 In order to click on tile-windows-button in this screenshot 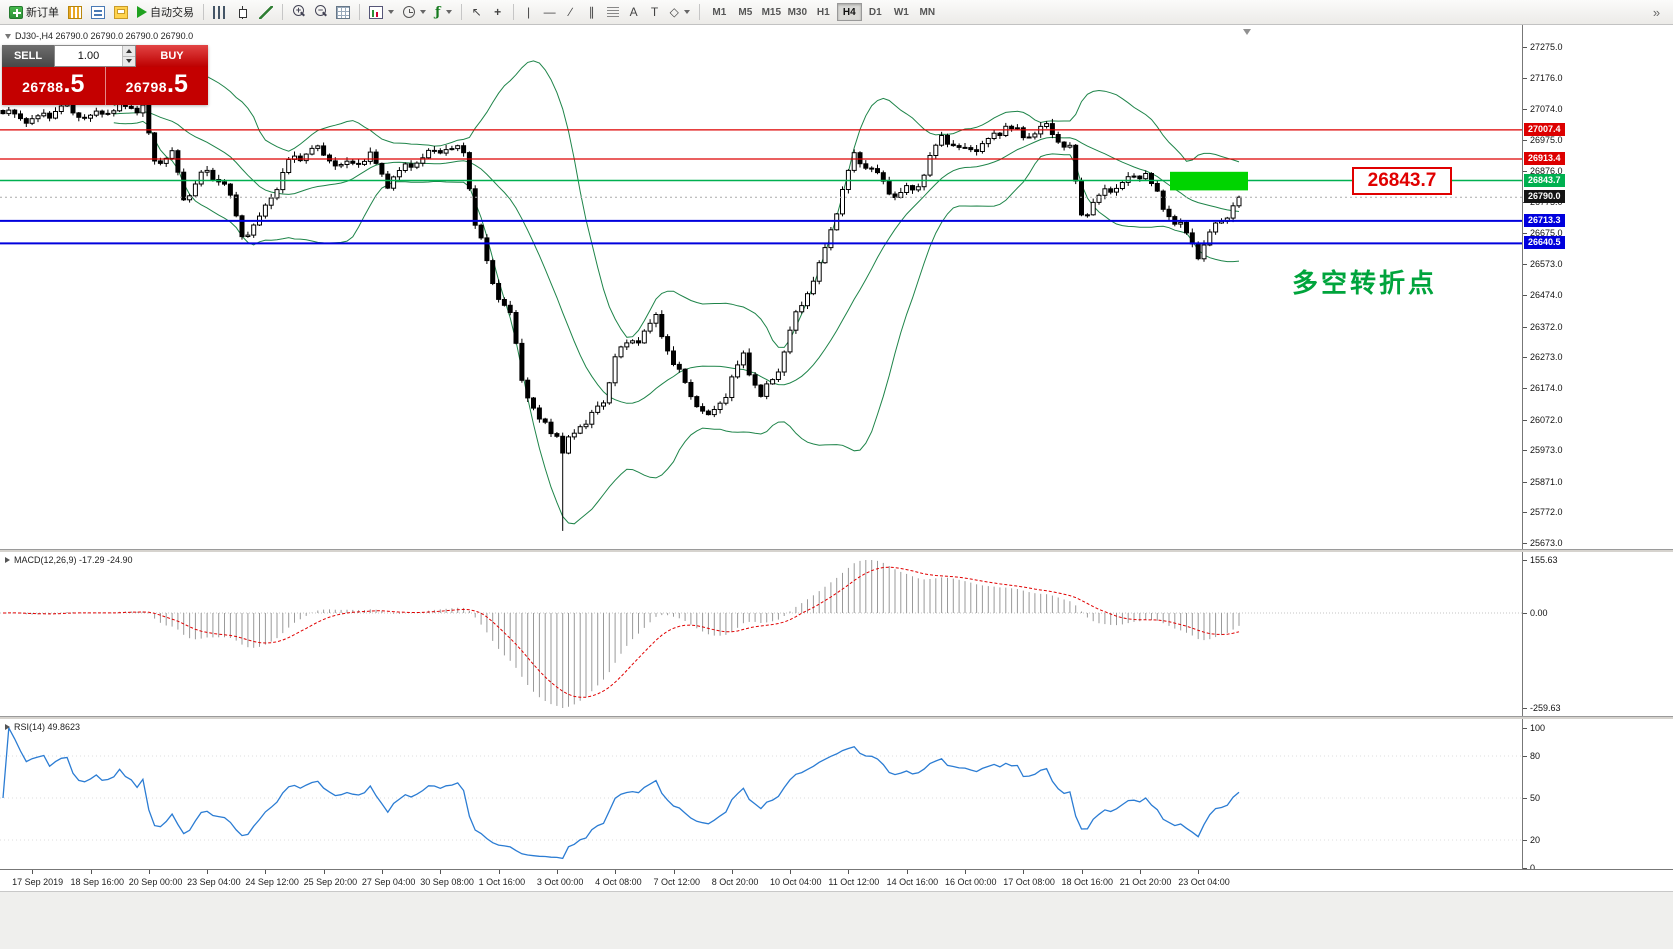, I will do `click(343, 12)`.